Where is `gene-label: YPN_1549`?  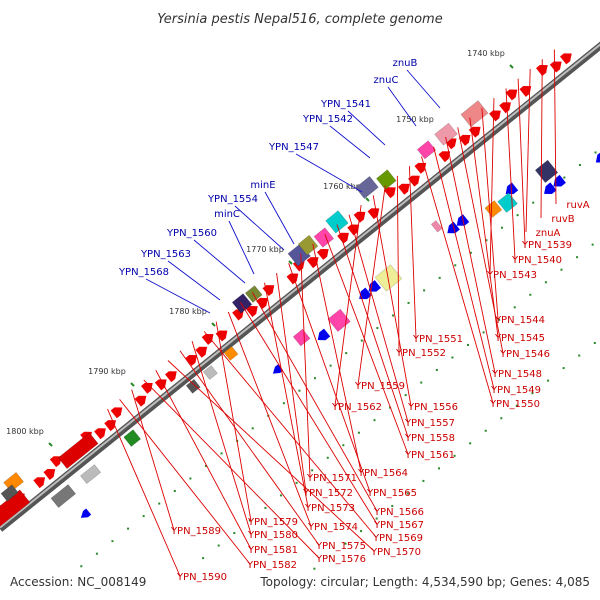 gene-label: YPN_1549 is located at coordinates (515, 390).